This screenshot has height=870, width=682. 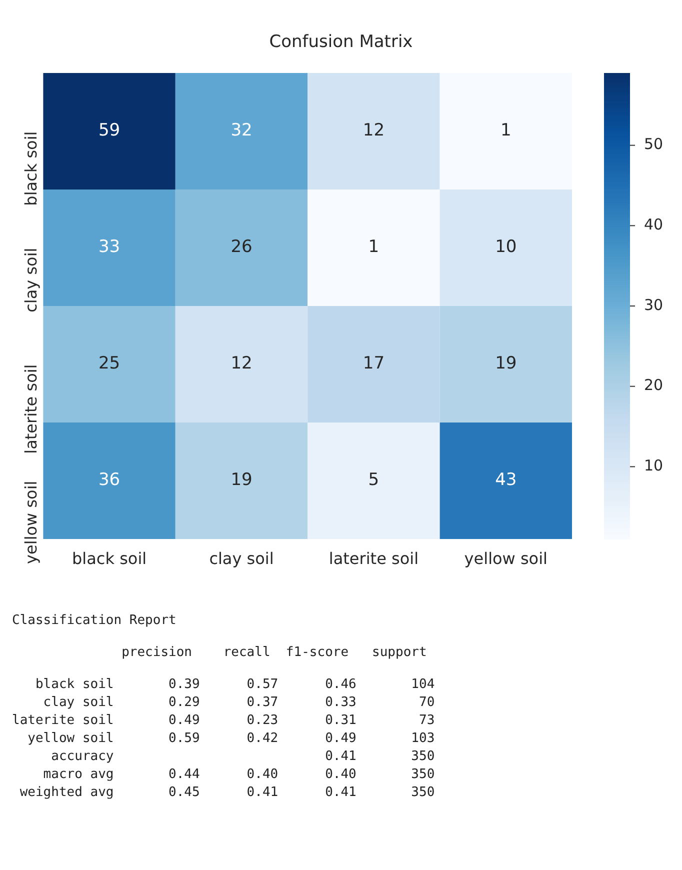 I want to click on text: black soil 0.39 0.57 0.46 104, so click(x=235, y=685).